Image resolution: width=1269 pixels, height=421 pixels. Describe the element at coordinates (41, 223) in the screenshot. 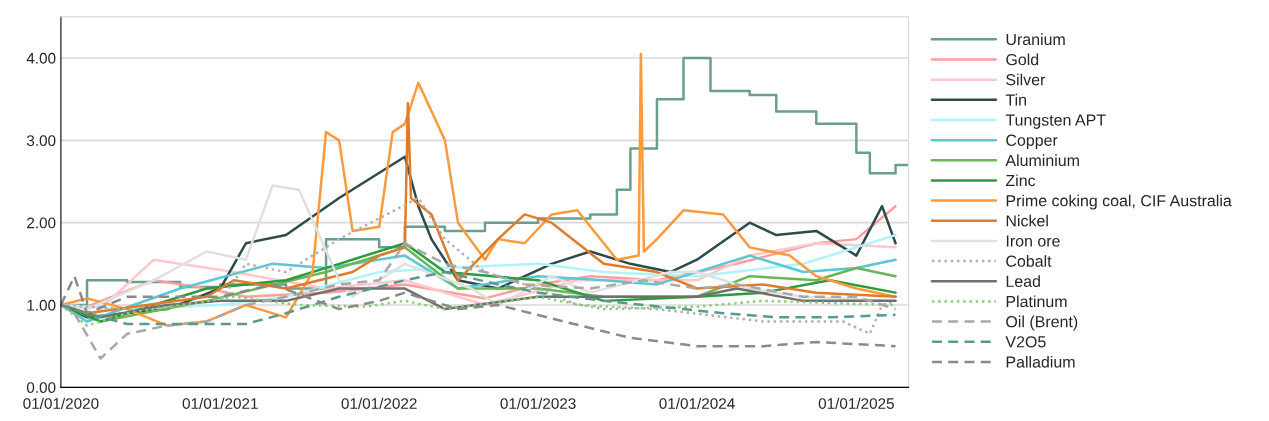

I see `y-tick-label: 2.00` at that location.